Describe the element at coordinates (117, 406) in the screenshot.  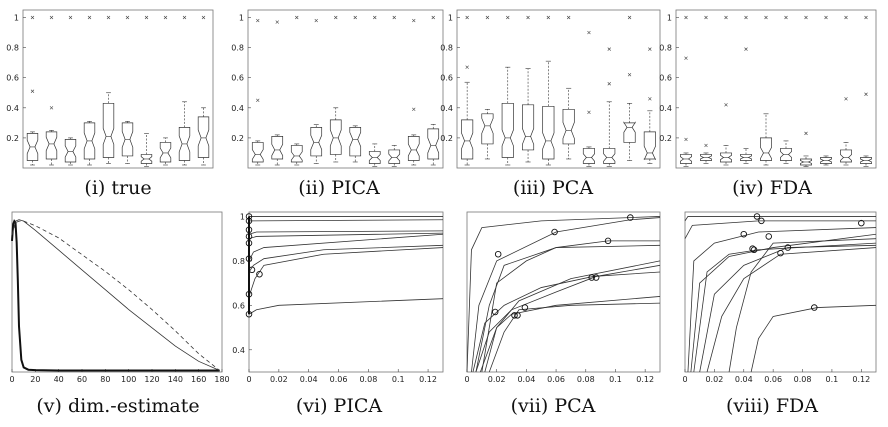
I see `panel-caption-5: (v) dim.-estimate` at that location.